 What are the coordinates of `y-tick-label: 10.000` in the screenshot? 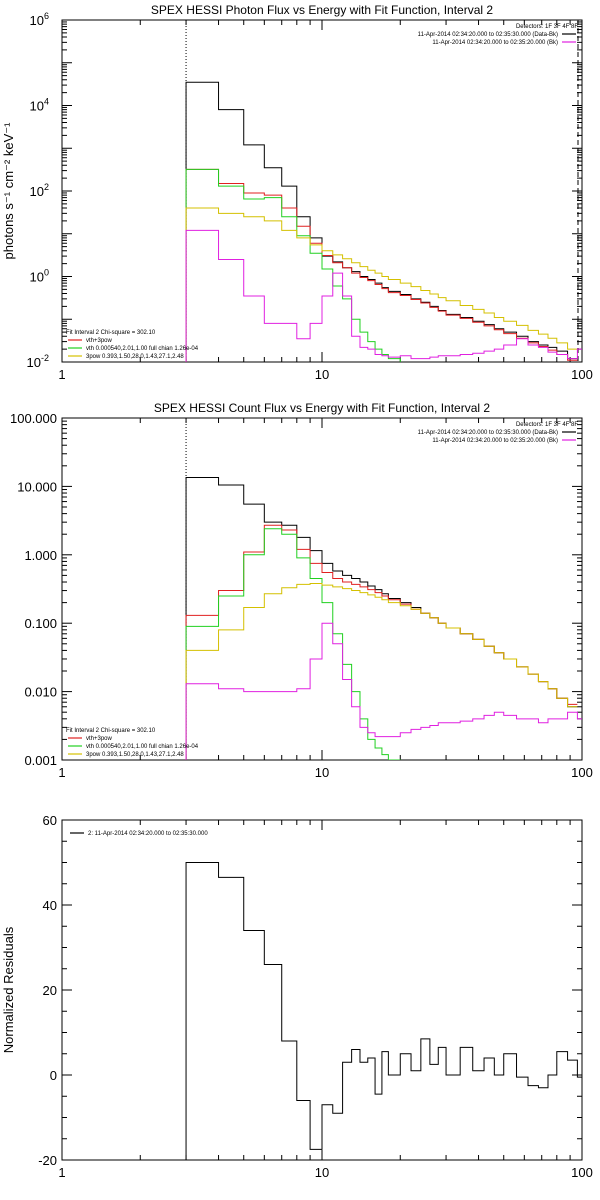 It's located at (37, 486).